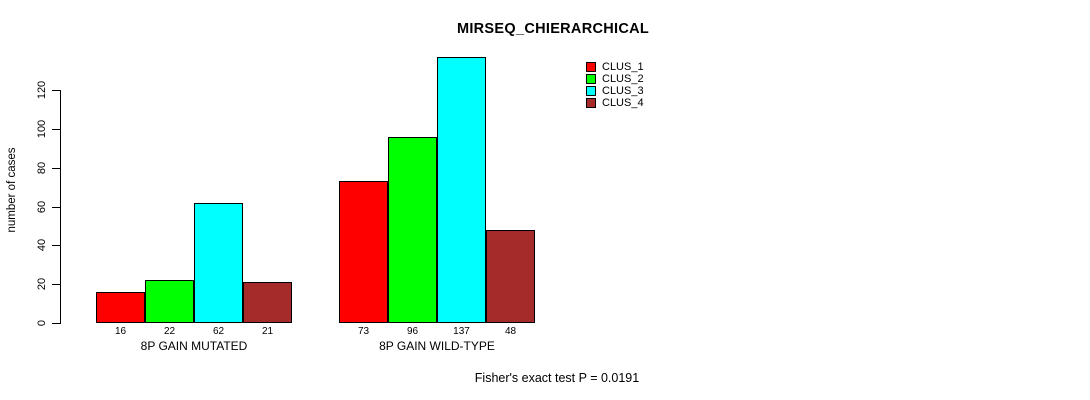 The image size is (1090, 400). I want to click on legend-item: CLUS_1, so click(615, 67).